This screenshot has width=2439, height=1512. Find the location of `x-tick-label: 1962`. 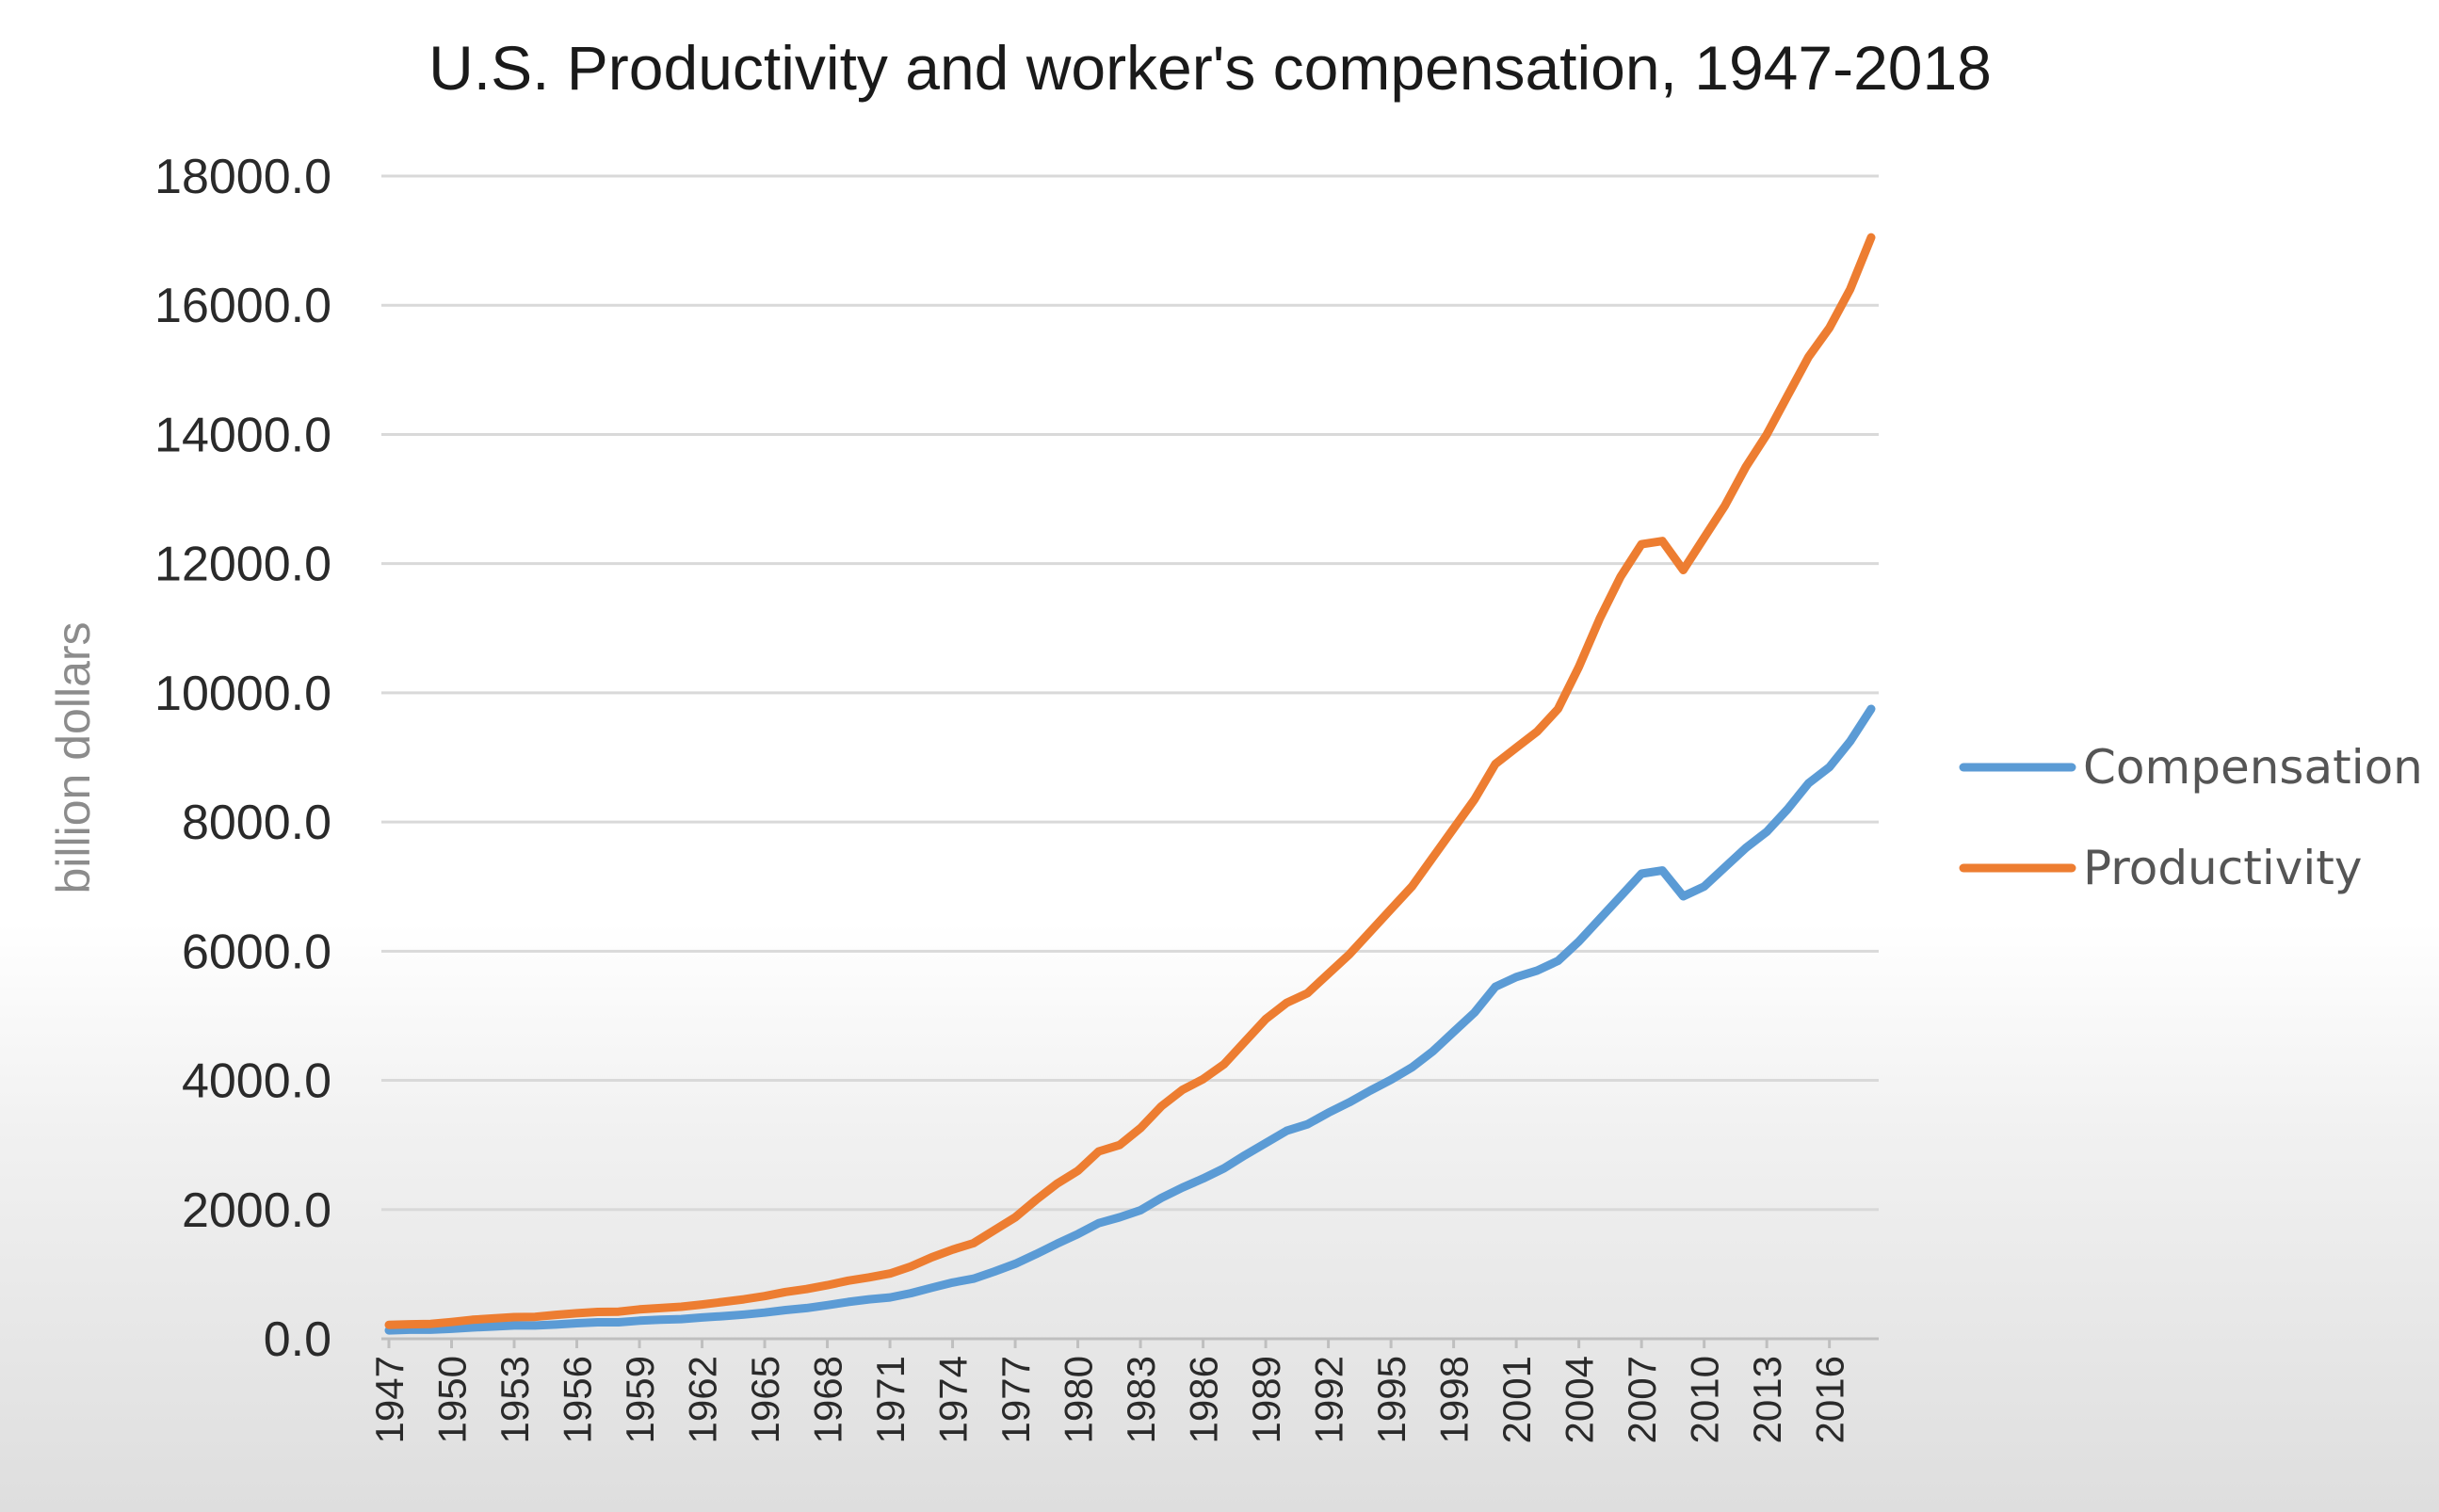

x-tick-label: 1962 is located at coordinates (703, 1399).